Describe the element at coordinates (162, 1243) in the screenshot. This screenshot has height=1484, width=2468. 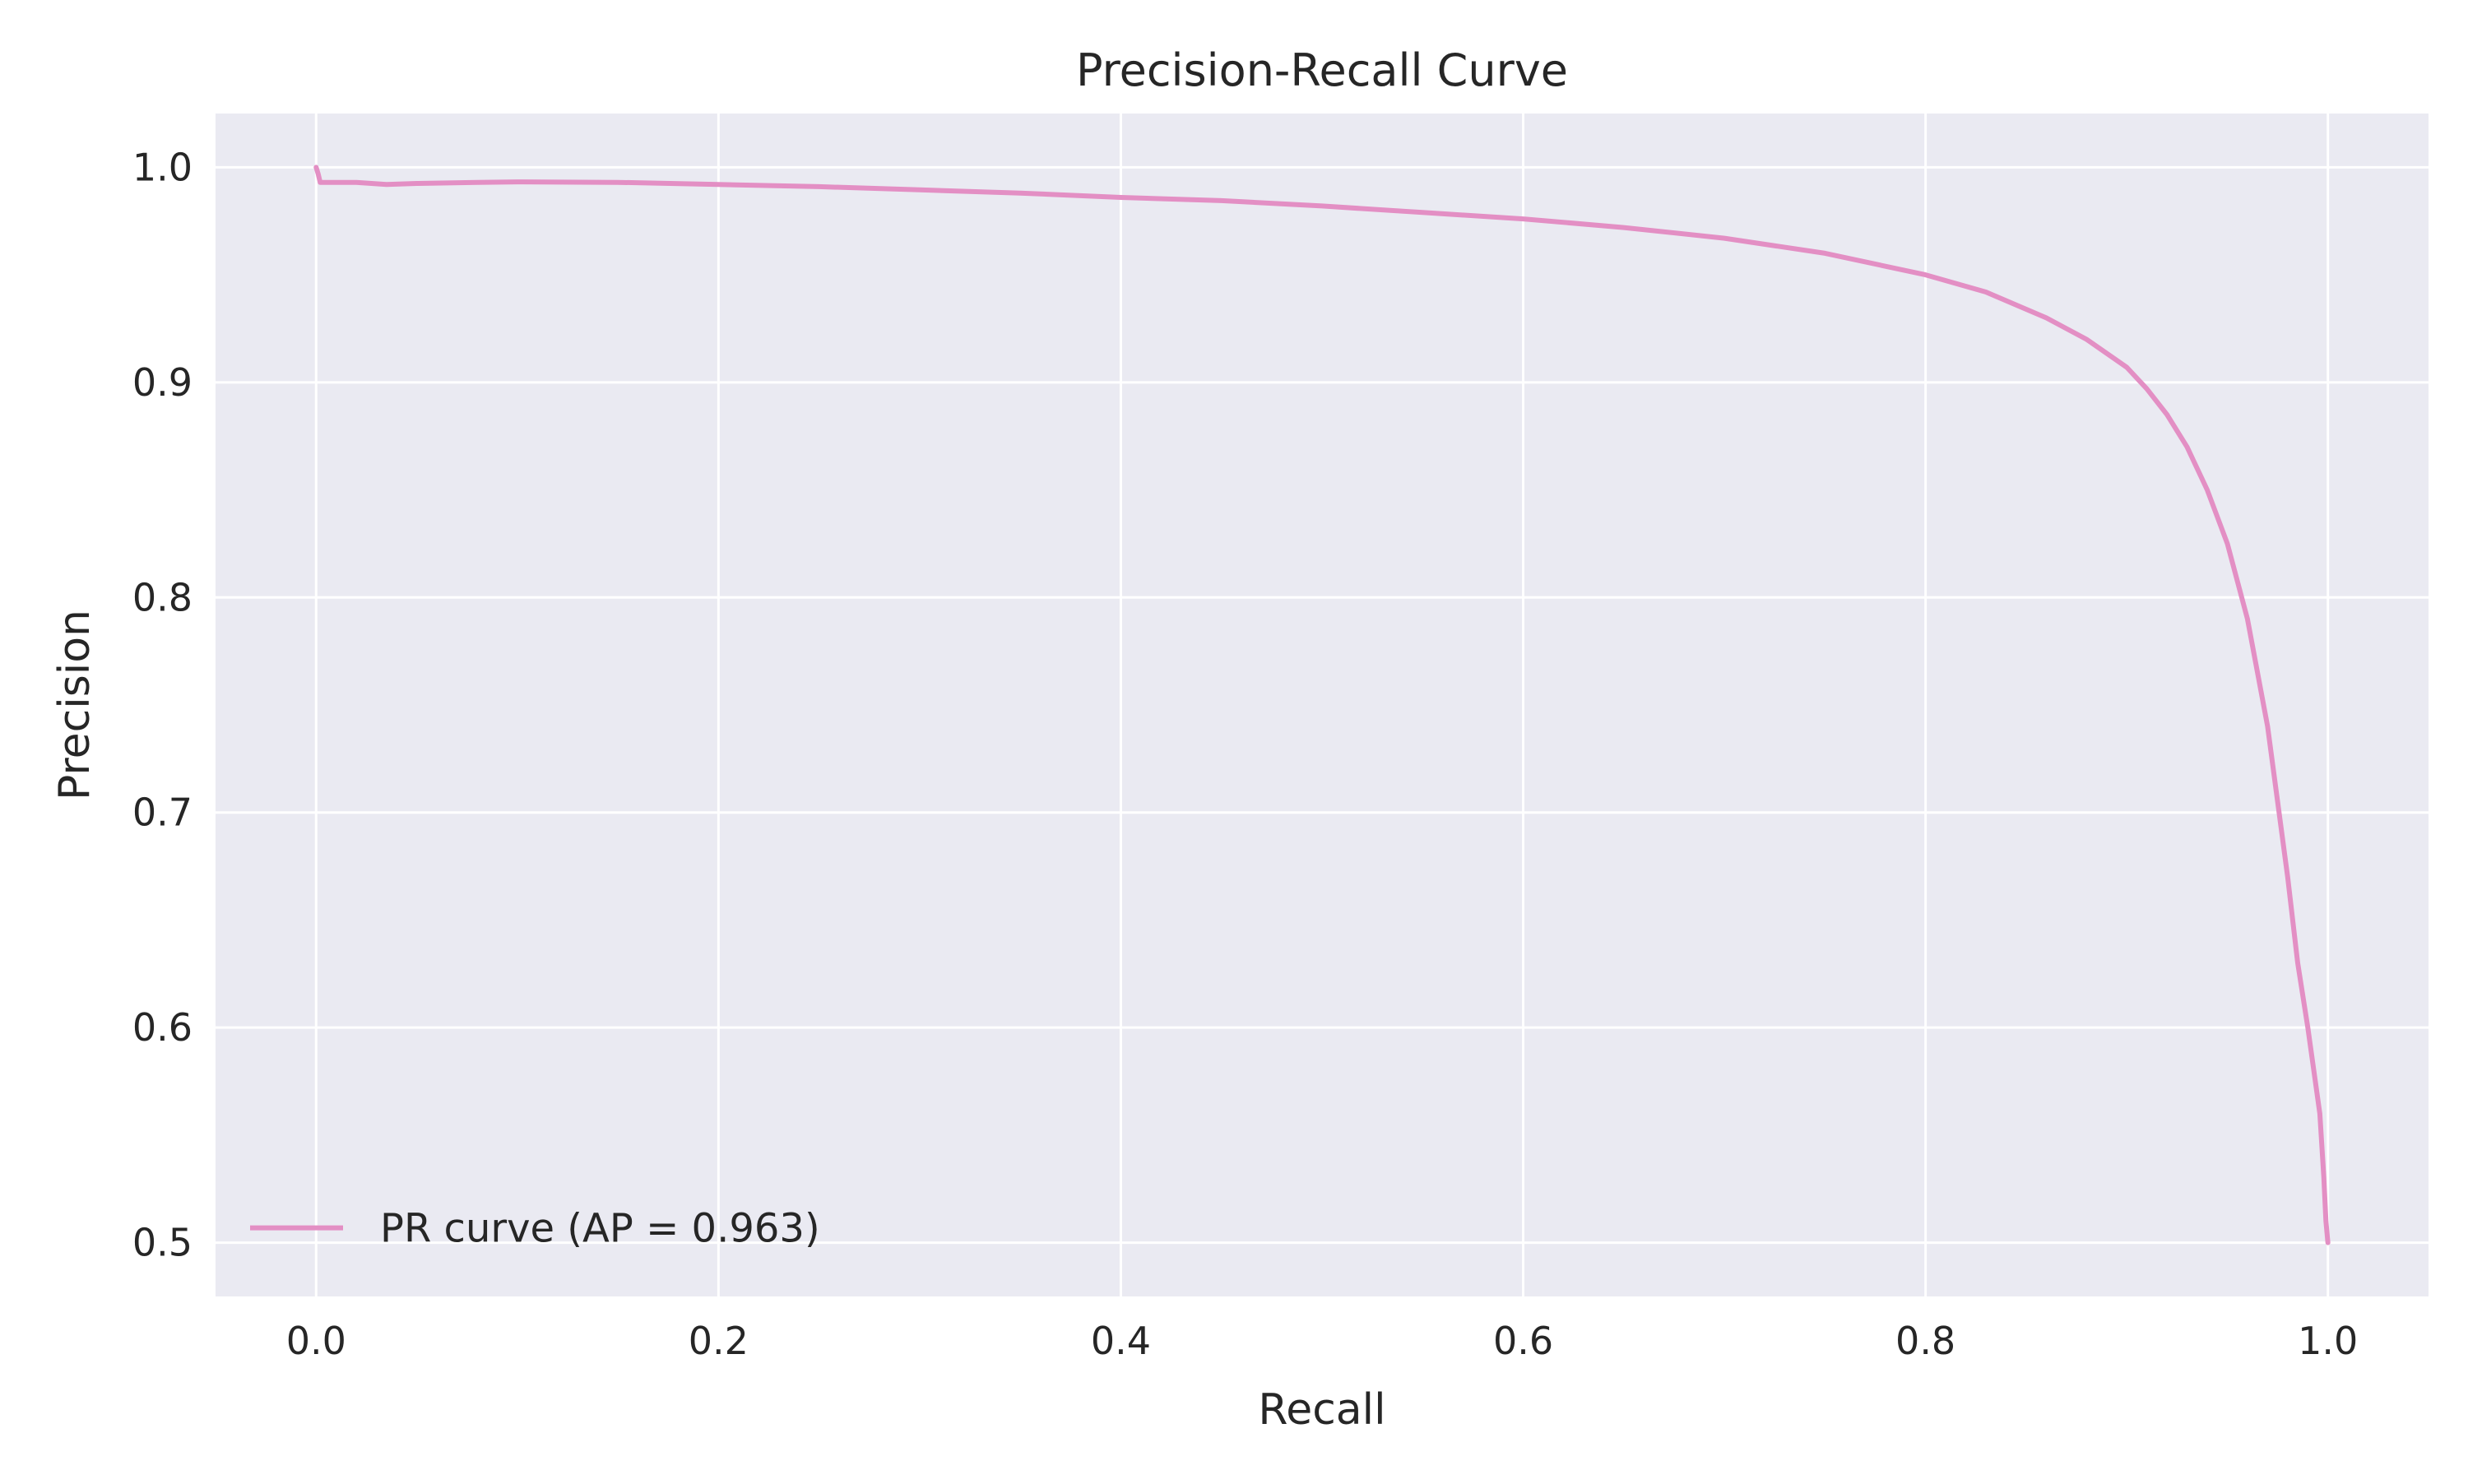
I see `y-tick-label: 0.5` at that location.